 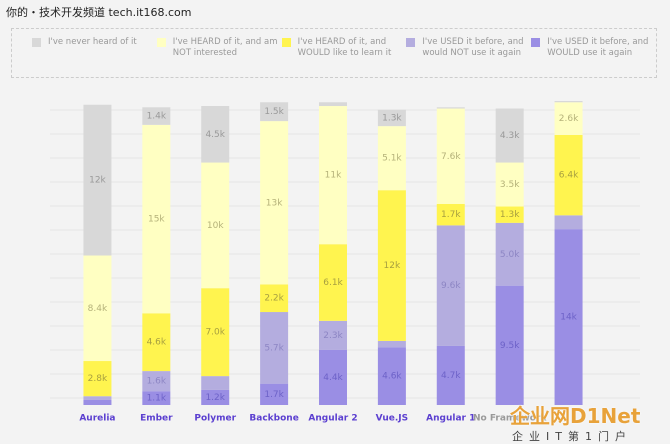 I want to click on value-label: 2.2k, so click(x=274, y=299).